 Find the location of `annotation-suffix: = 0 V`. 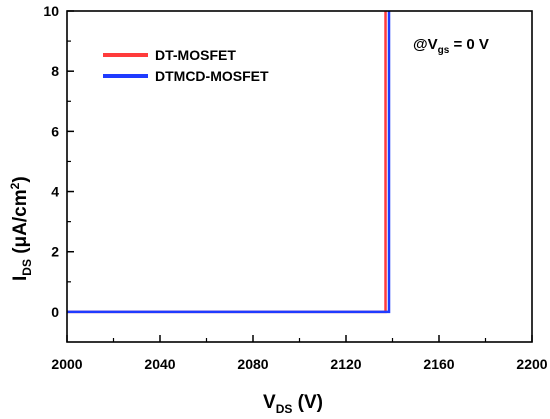

annotation-suffix: = 0 V is located at coordinates (469, 44).